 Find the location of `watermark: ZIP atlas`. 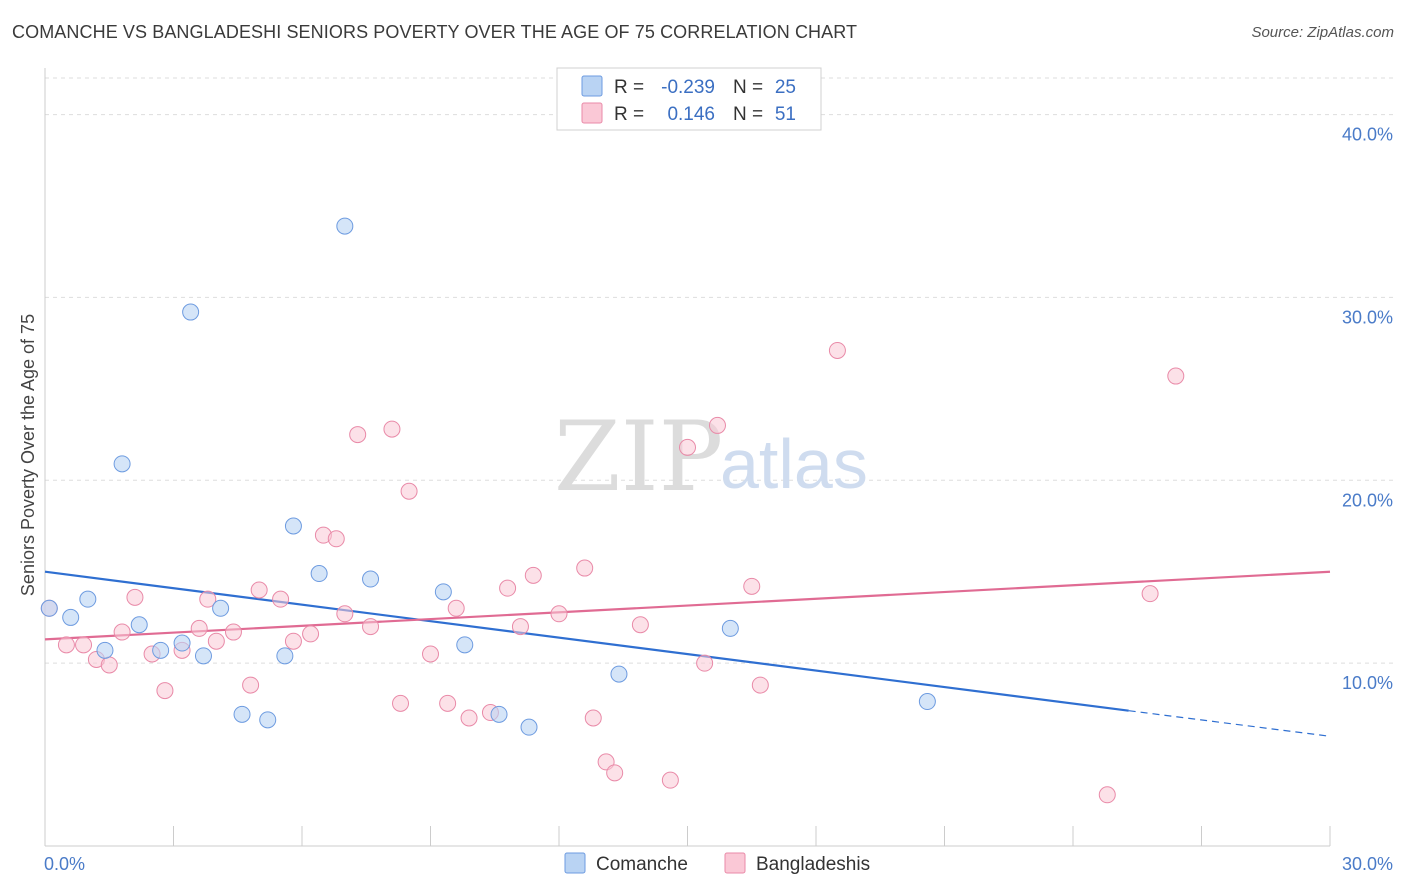

watermark: ZIP atlas is located at coordinates (711, 457).